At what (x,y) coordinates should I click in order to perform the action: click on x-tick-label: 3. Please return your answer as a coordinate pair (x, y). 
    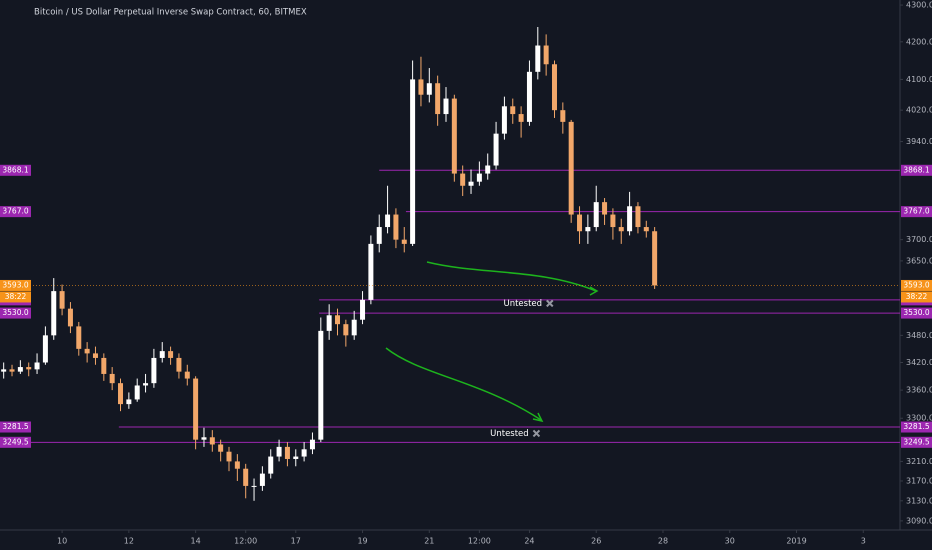
    Looking at the image, I should click on (863, 541).